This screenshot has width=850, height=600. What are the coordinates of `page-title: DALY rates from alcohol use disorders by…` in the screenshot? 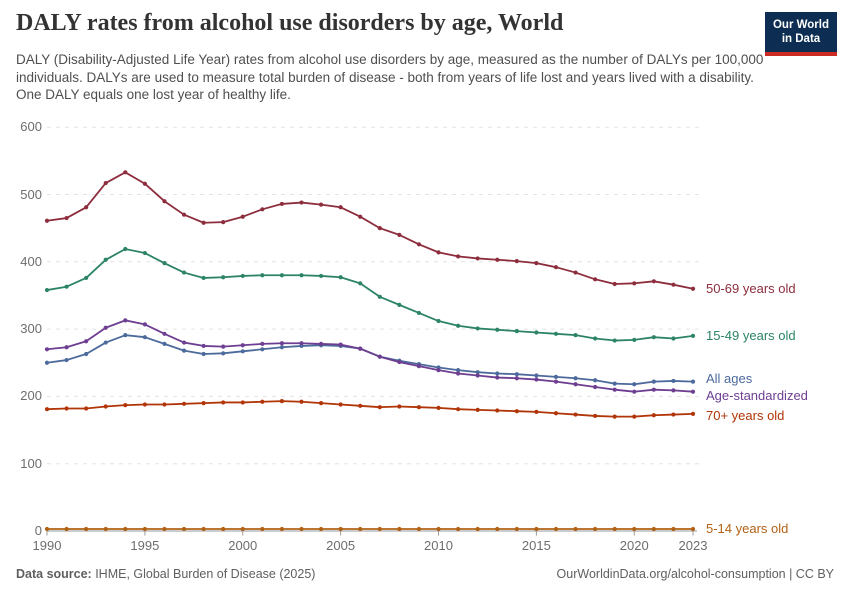 It's located at (290, 23).